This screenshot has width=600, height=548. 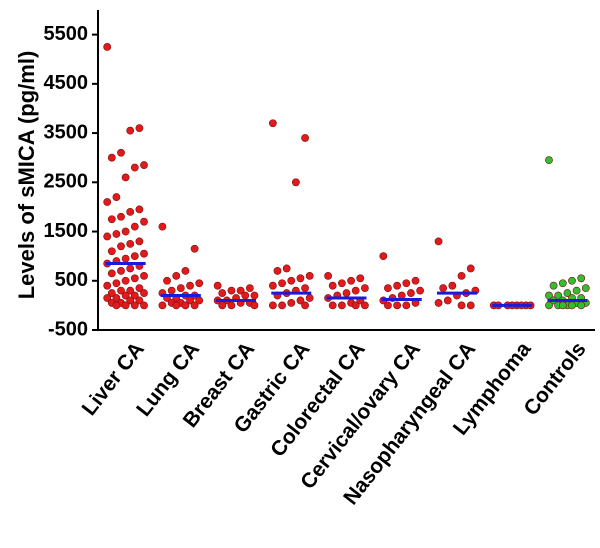 I want to click on y-tick-label: 1500, so click(x=66, y=231).